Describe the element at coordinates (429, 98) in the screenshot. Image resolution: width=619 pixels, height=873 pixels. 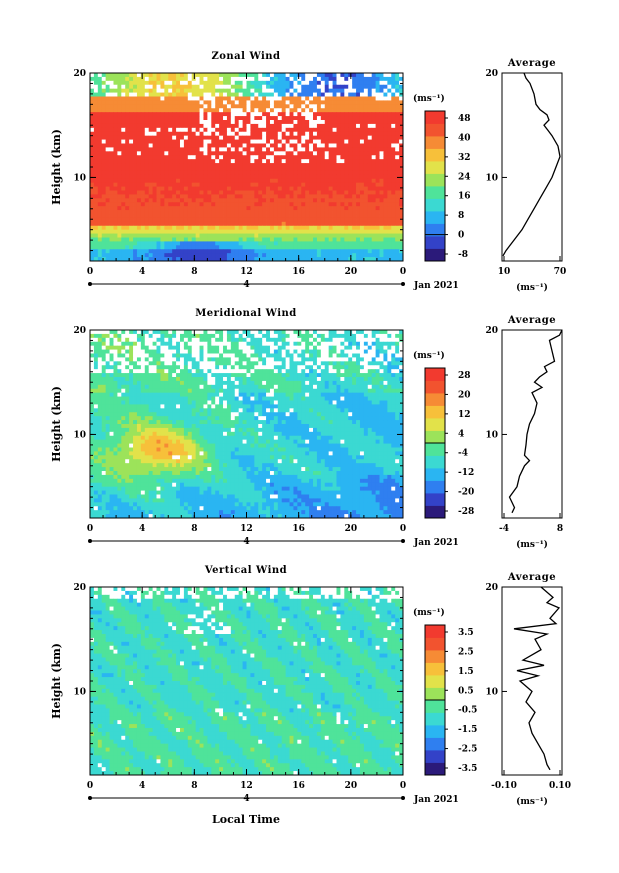
I see `colorbar-unit: (ms⁻¹)` at that location.